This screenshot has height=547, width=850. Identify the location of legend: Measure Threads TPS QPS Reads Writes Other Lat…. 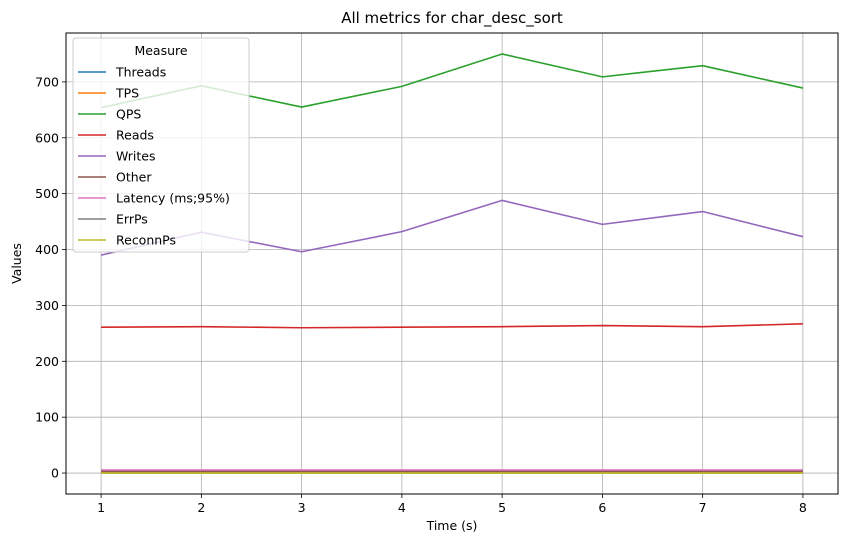
(161, 145).